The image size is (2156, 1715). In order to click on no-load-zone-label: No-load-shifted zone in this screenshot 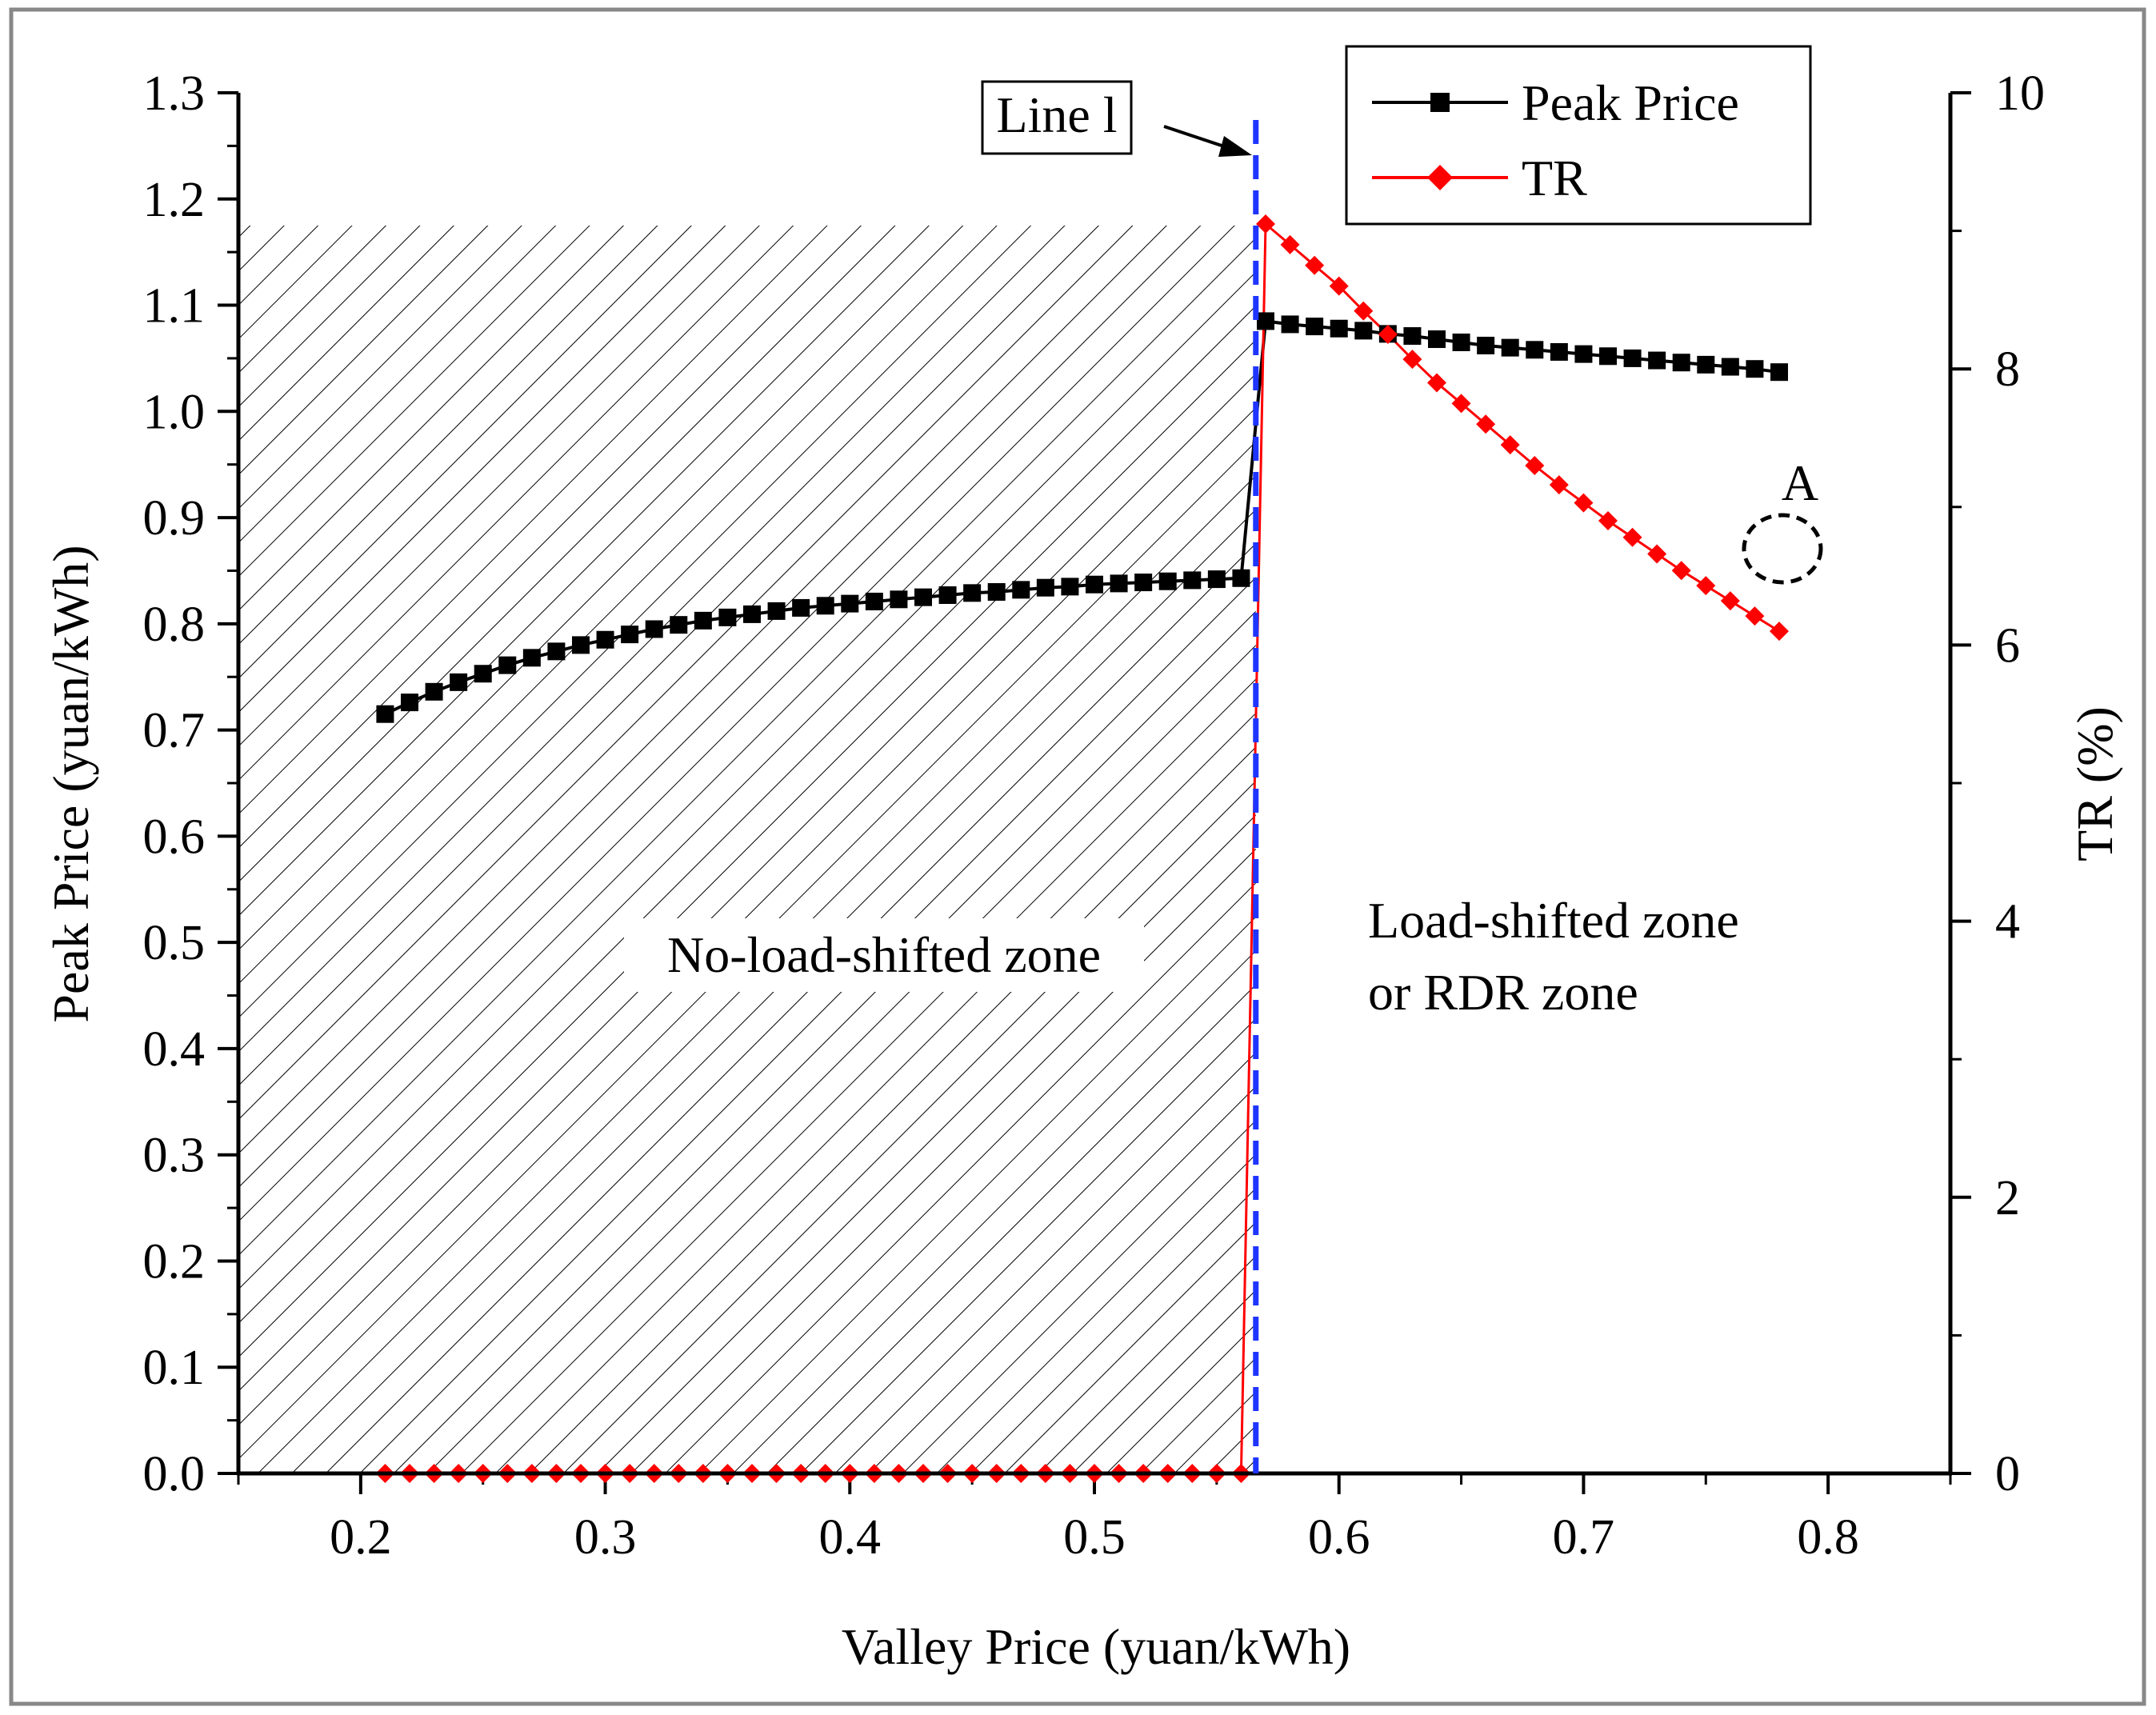, I will do `click(884, 954)`.